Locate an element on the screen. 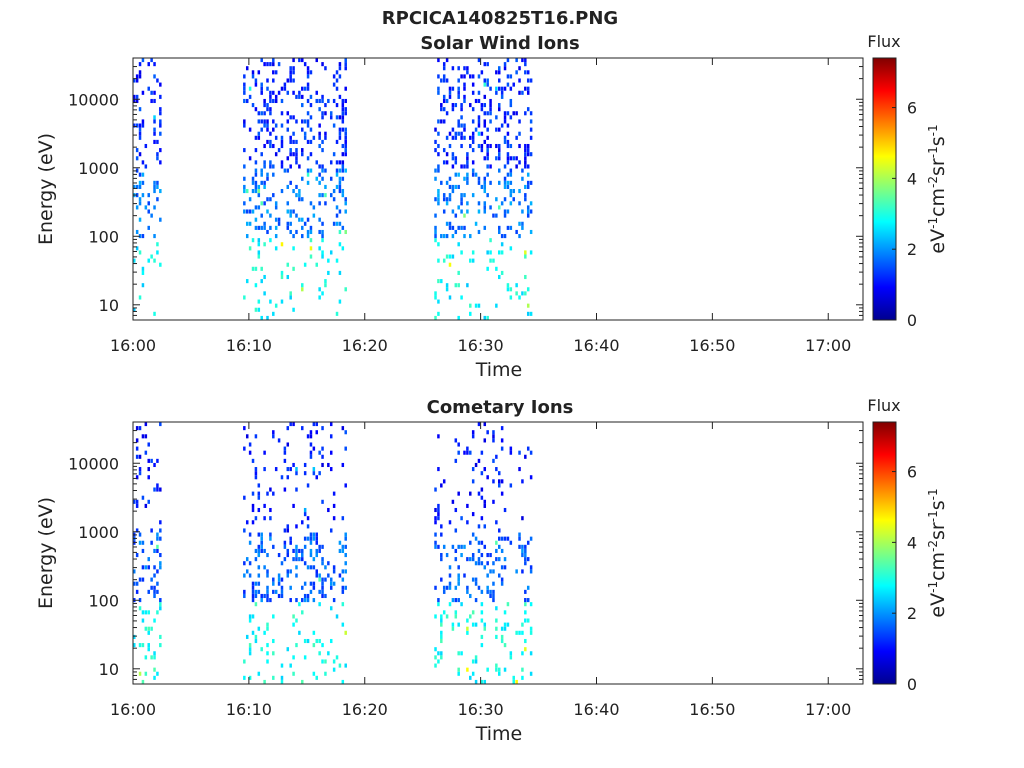 This screenshot has width=1024, height=768. panel-title-solar-wind: Solar Wind Ions is located at coordinates (499, 43).